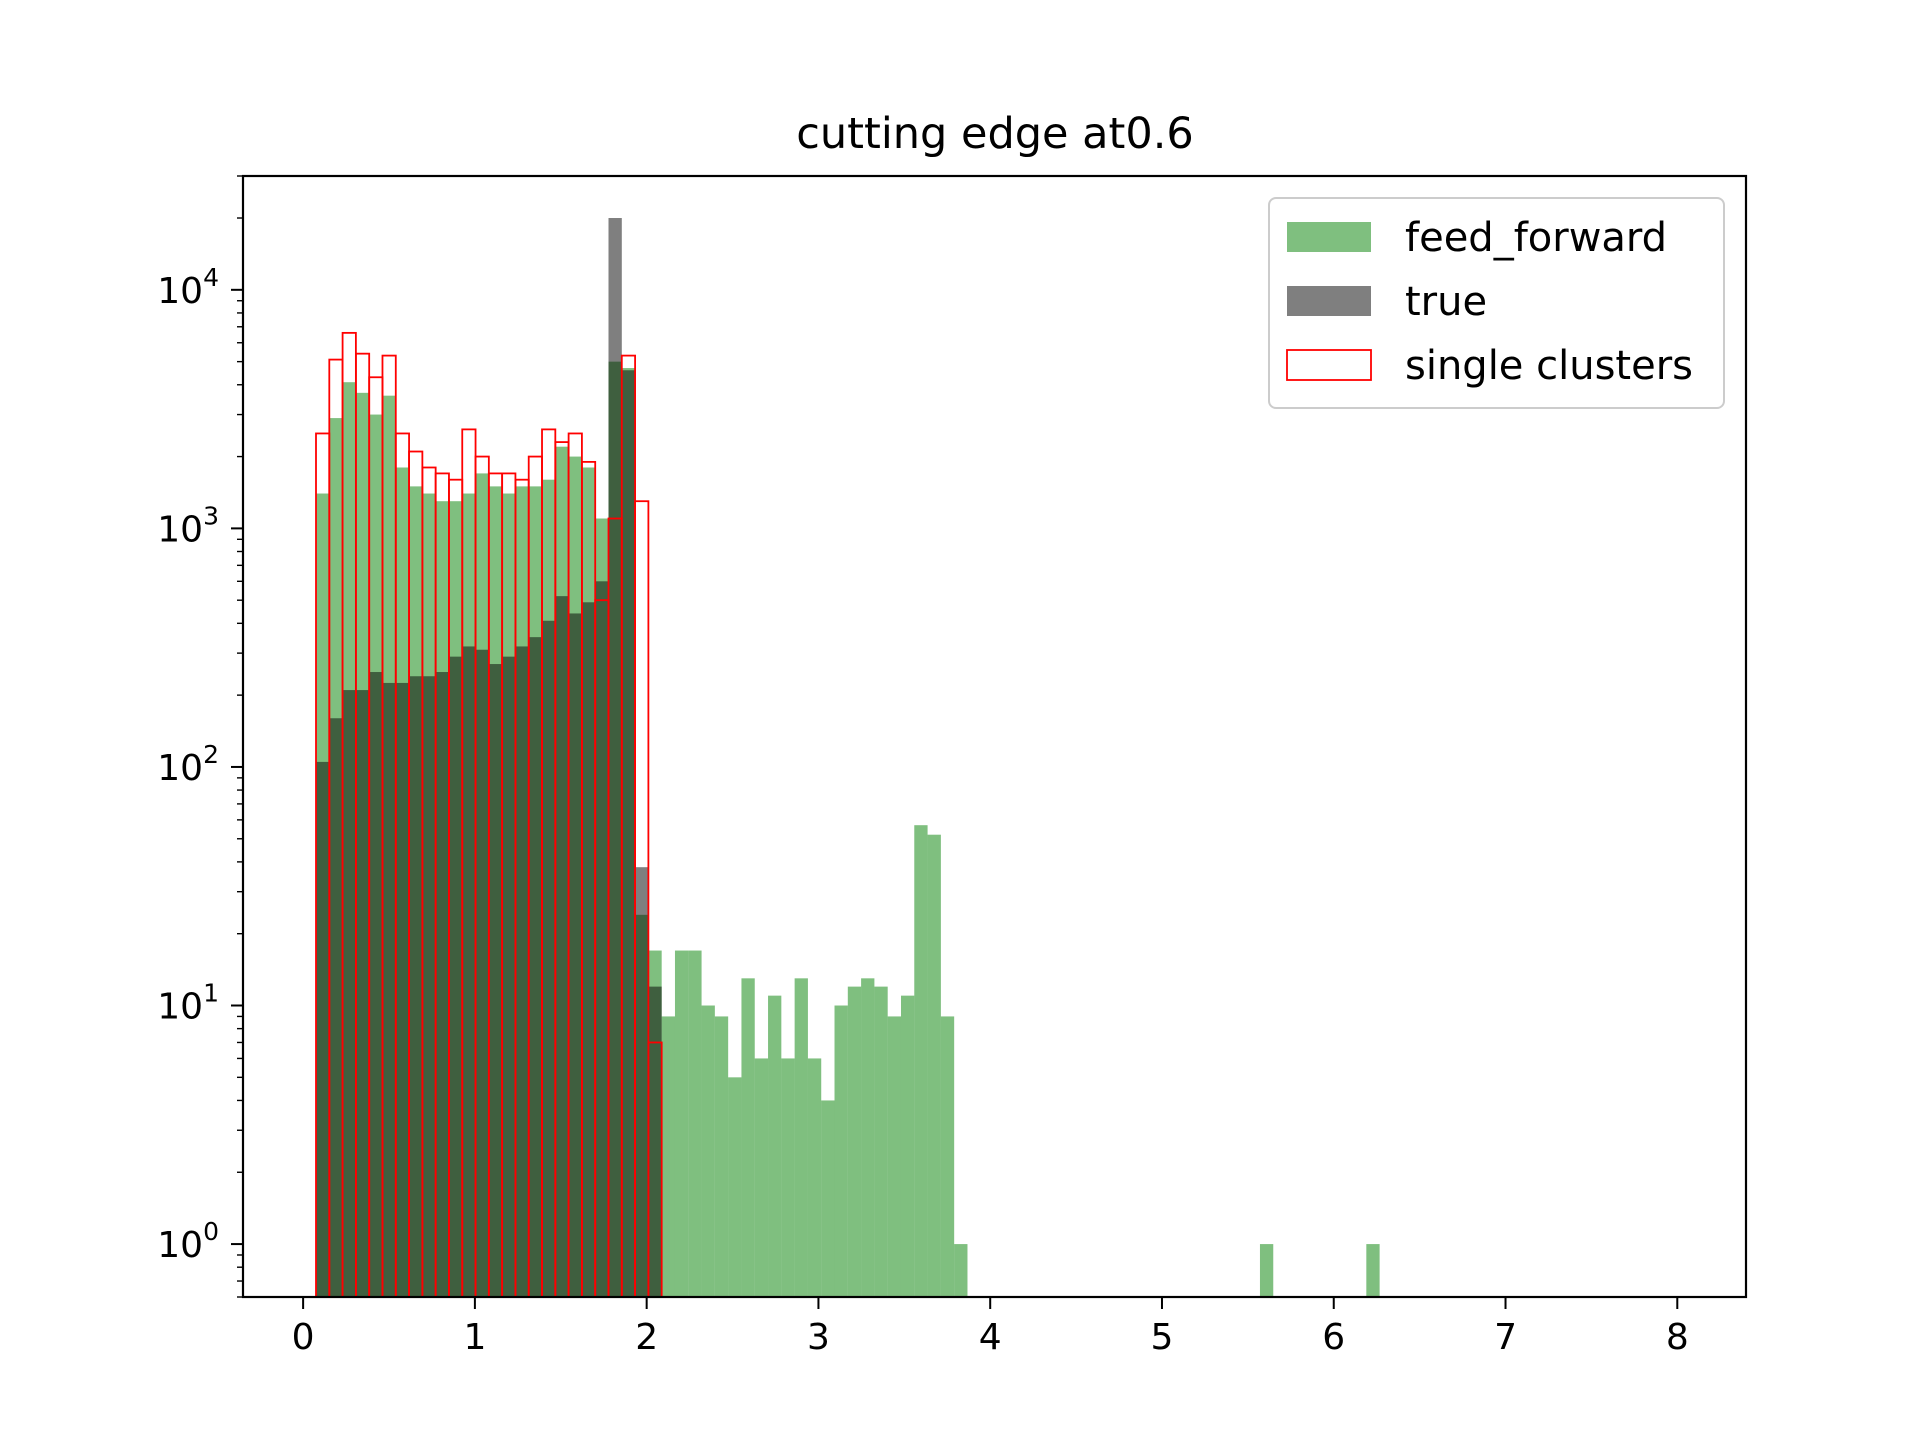  I want to click on legend-label: feed_forward, so click(1536, 238).